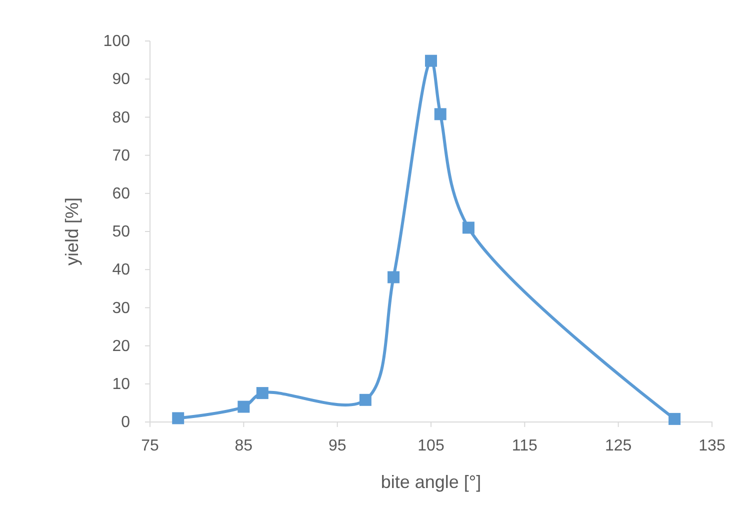 This screenshot has height=531, width=752. I want to click on y-tick-label: 70, so click(121, 155).